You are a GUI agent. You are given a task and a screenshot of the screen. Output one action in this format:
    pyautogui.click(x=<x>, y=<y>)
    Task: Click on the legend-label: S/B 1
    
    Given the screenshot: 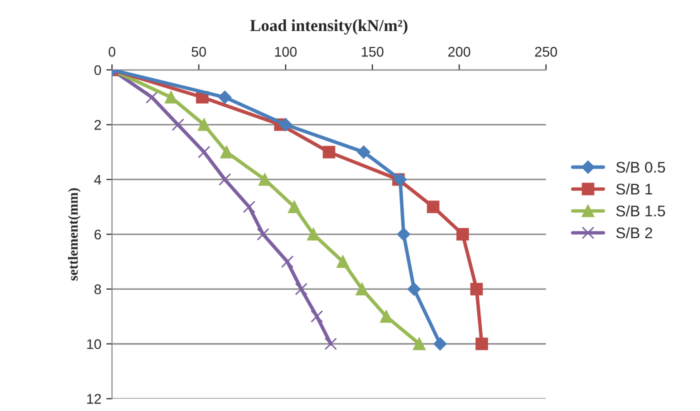 What is the action you would take?
    pyautogui.click(x=634, y=189)
    